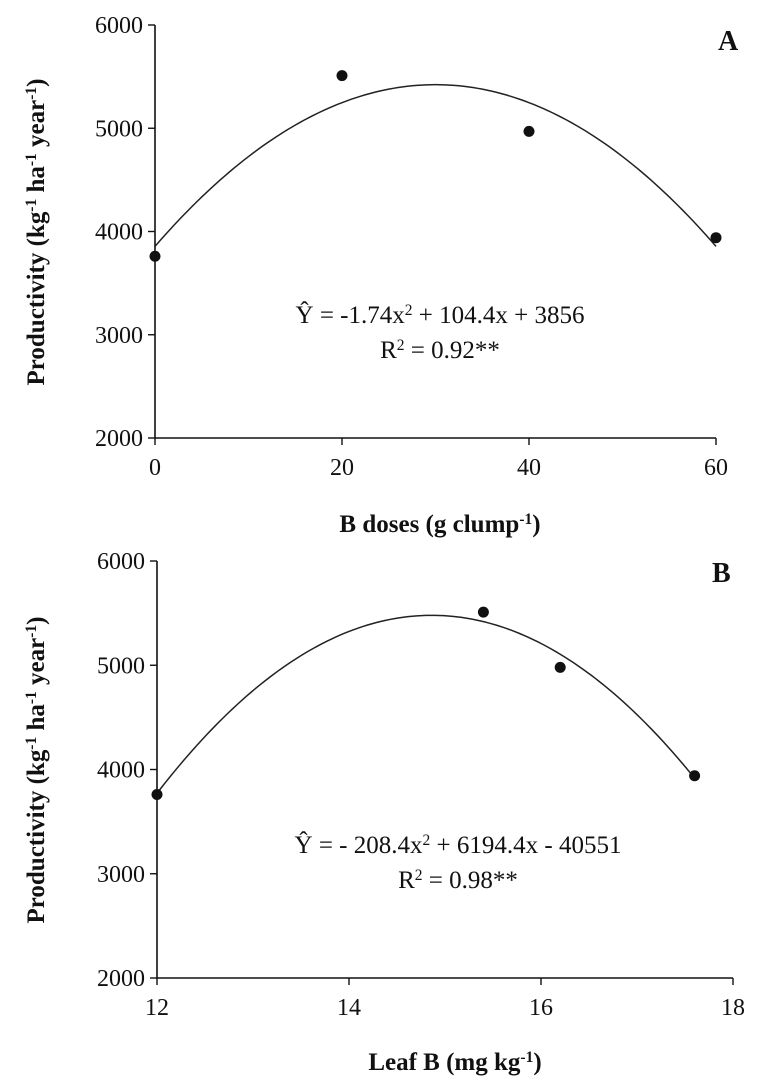 Image resolution: width=763 pixels, height=1081 pixels. I want to click on regression-equation: Ŷ = -1.74x2 + 104.4x + 3856, so click(440, 315).